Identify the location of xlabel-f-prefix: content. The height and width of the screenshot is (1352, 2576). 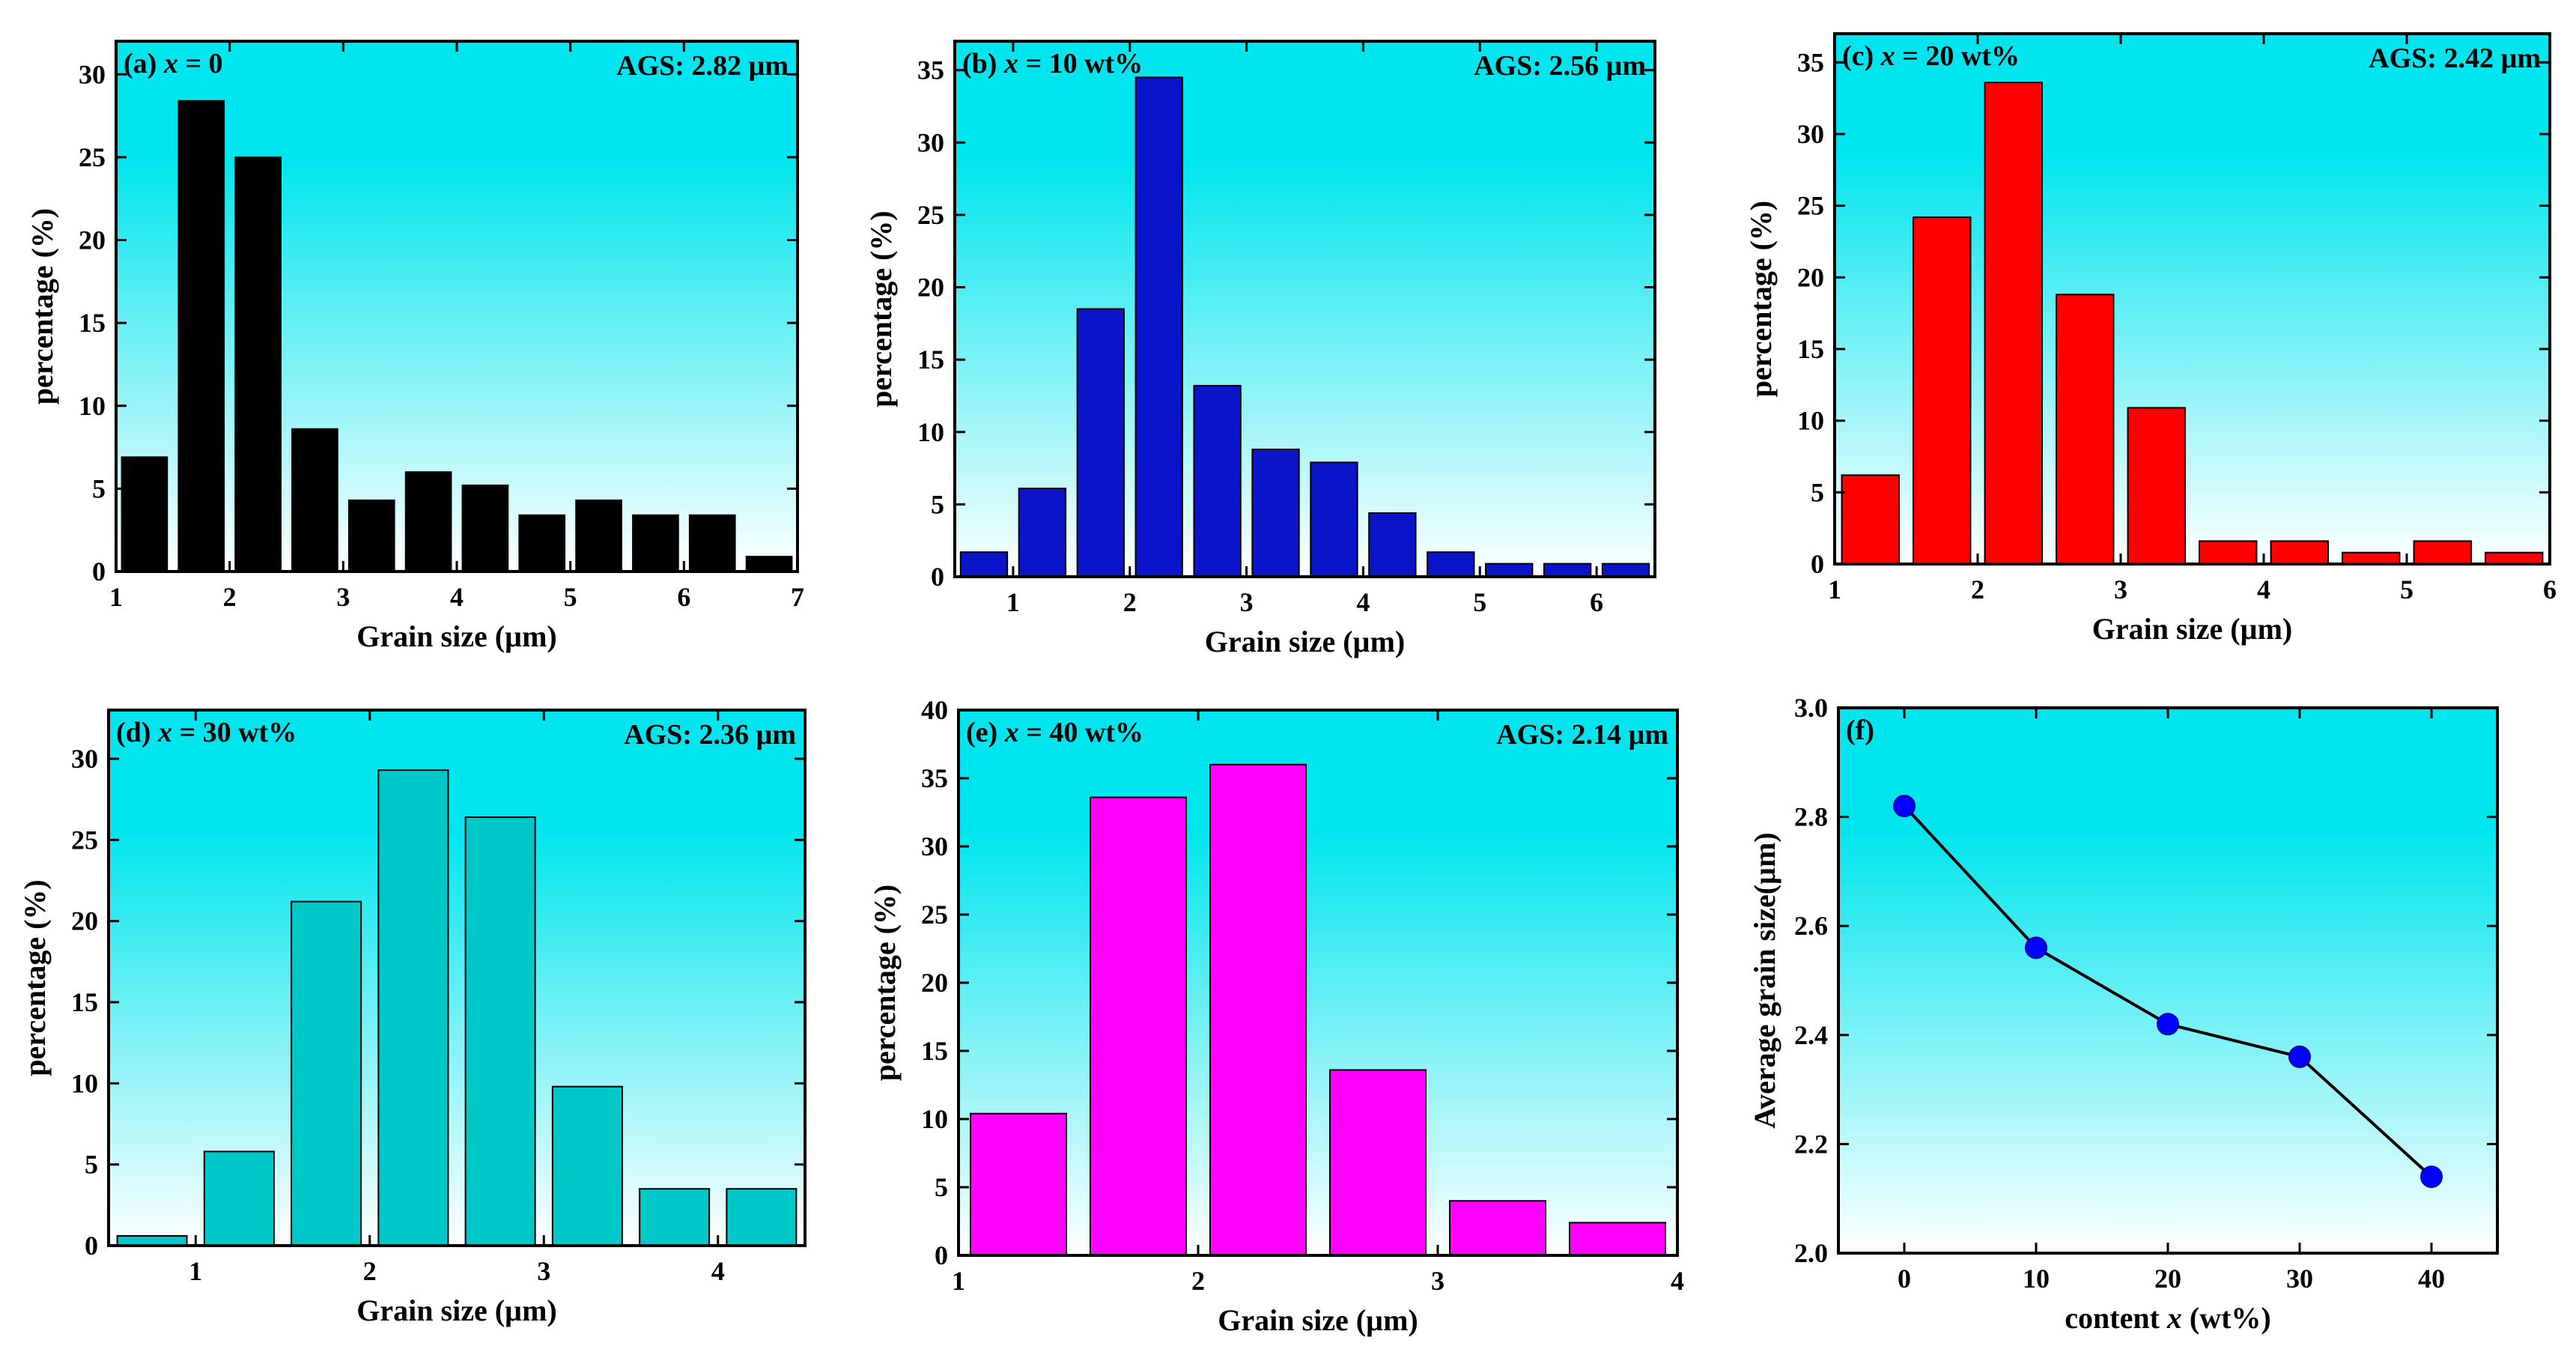
(2116, 1318).